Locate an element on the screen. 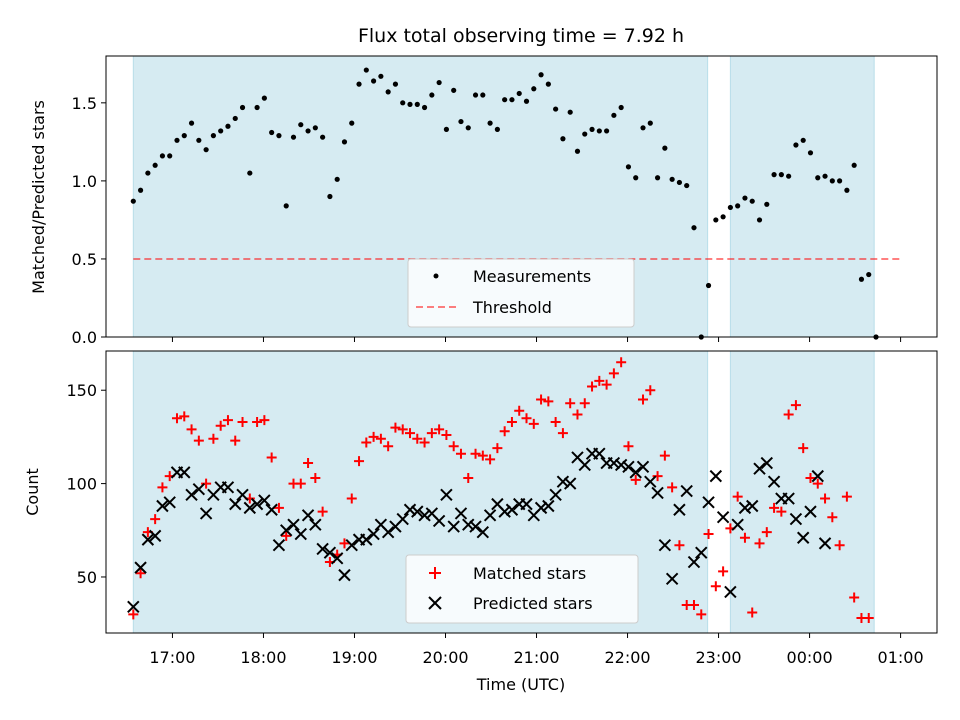 The width and height of the screenshot is (960, 720). ratio-y-ticks: 0.0 0.5 1.0 1.5 is located at coordinates (89, 220).